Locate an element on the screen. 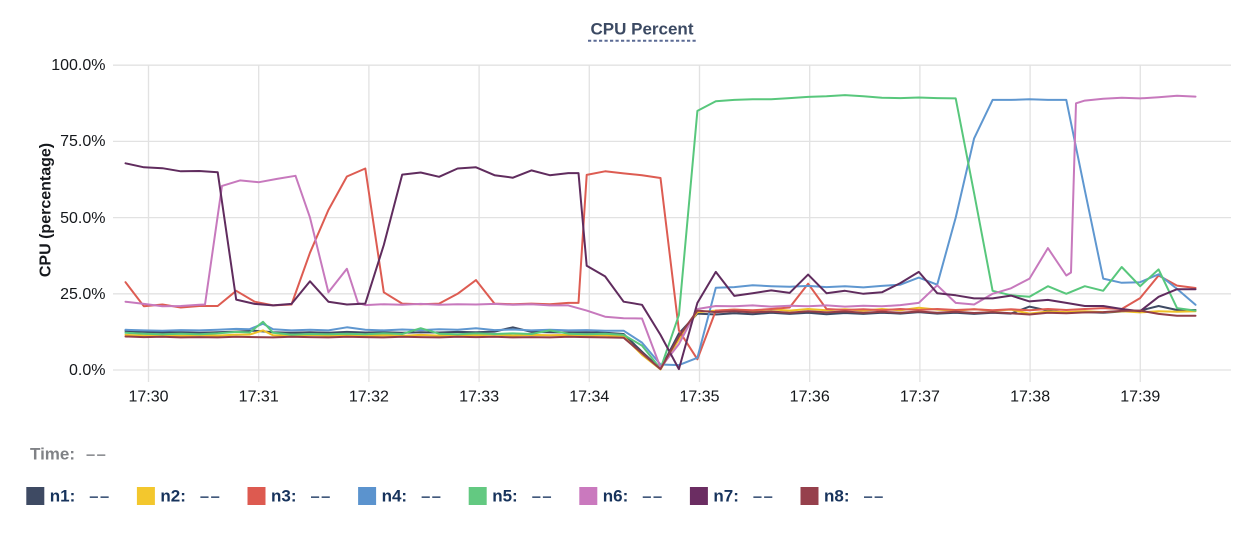 This screenshot has height=535, width=1254. svg-text: n8: is located at coordinates (837, 496).